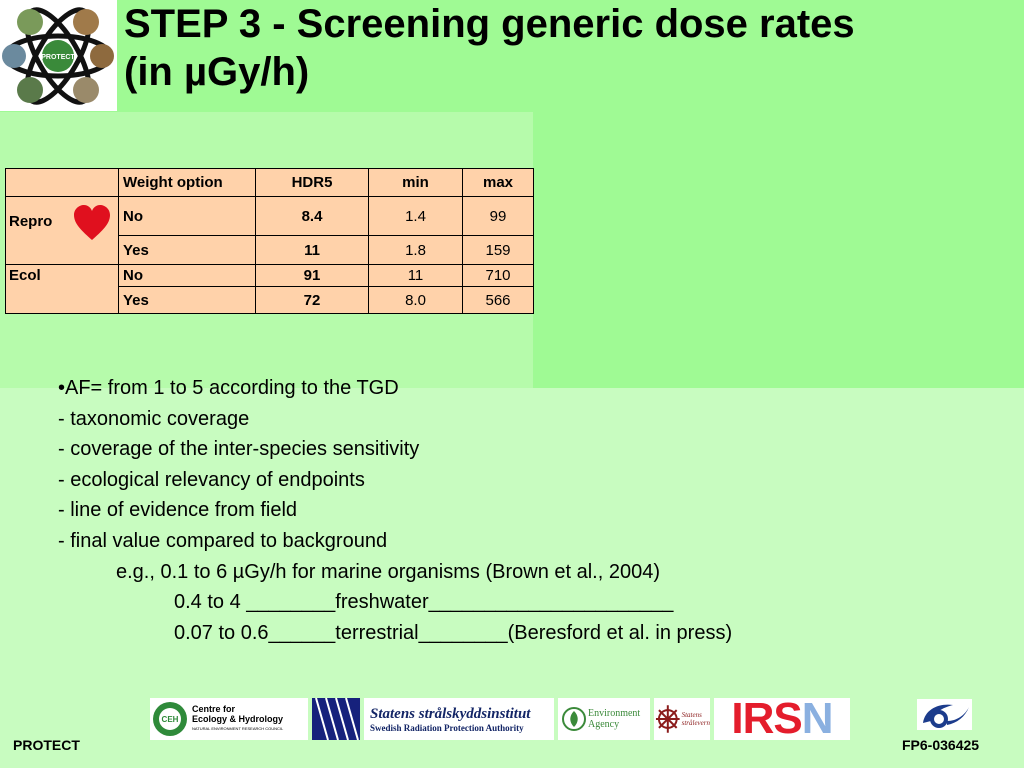 This screenshot has height=768, width=1024. I want to click on min-cell: 1.8, so click(415, 250).